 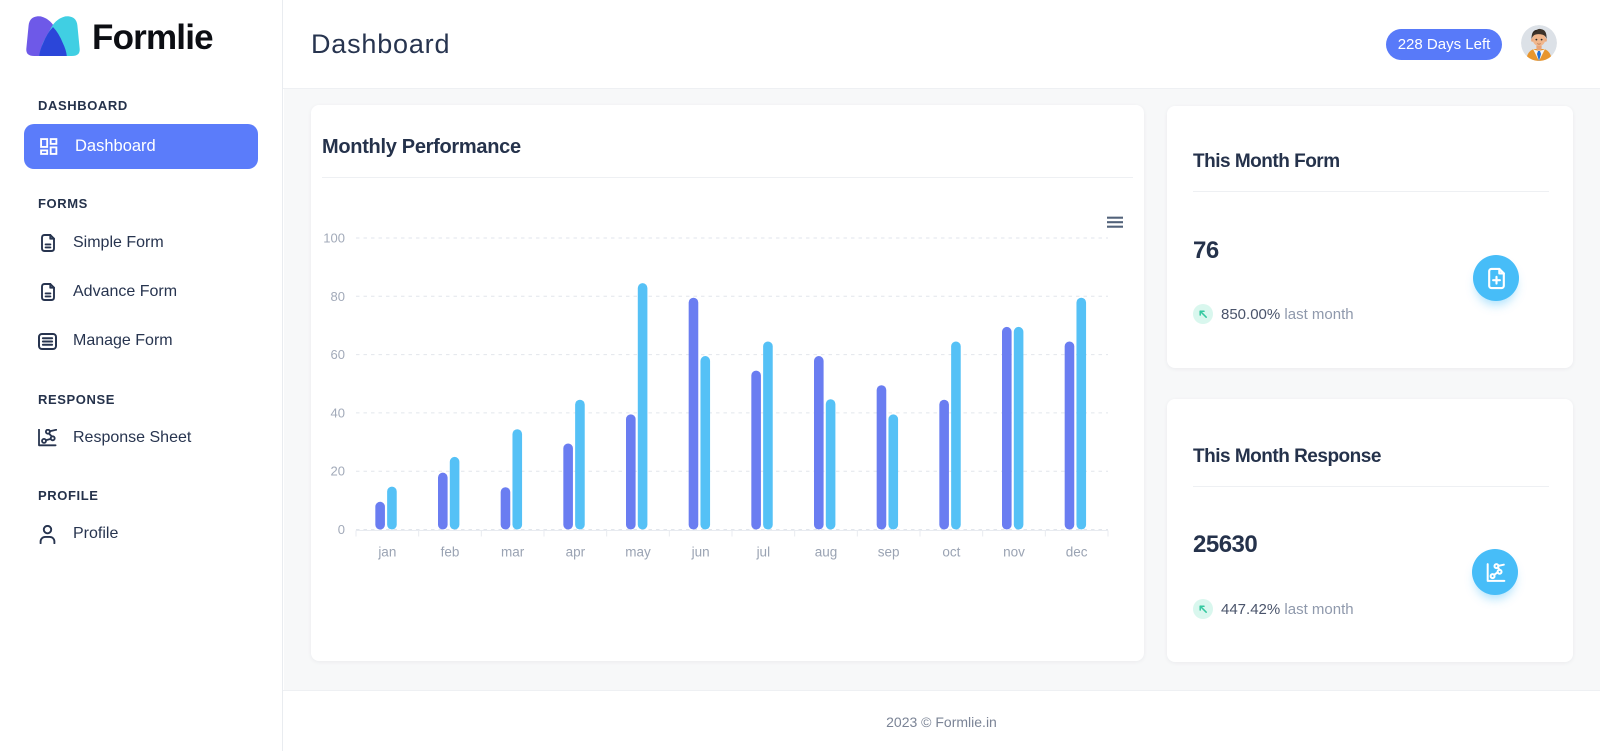 What do you see at coordinates (700, 552) in the screenshot?
I see `svg-text: jun` at bounding box center [700, 552].